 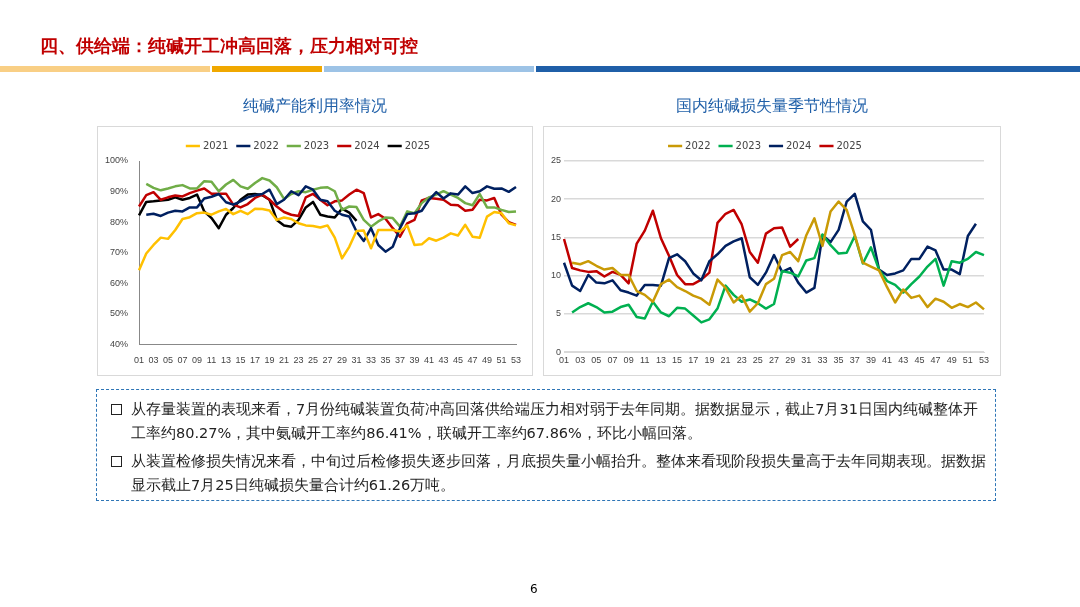 What do you see at coordinates (556, 275) in the screenshot?
I see `y-tick-label: 10` at bounding box center [556, 275].